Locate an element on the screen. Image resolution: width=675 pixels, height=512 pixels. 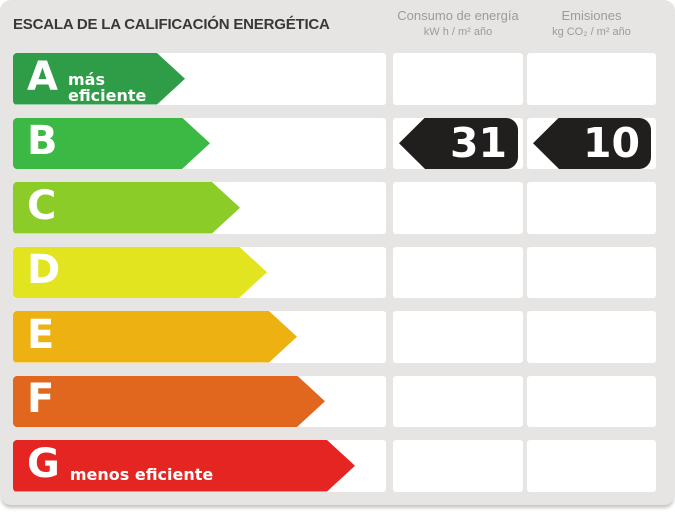
consumo-value-badge: 31 is located at coordinates (458, 143).